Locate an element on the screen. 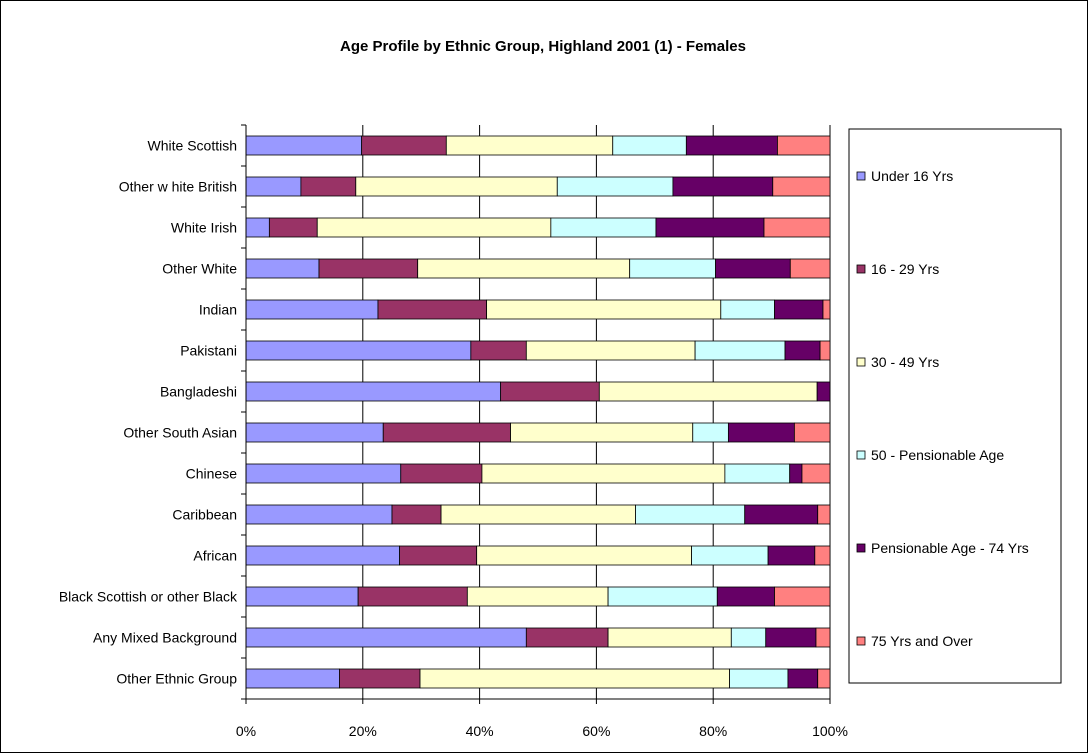 This screenshot has width=1088, height=754. x-tick-labels: 0% 20% 40% 60% 80% 100% is located at coordinates (542, 731).